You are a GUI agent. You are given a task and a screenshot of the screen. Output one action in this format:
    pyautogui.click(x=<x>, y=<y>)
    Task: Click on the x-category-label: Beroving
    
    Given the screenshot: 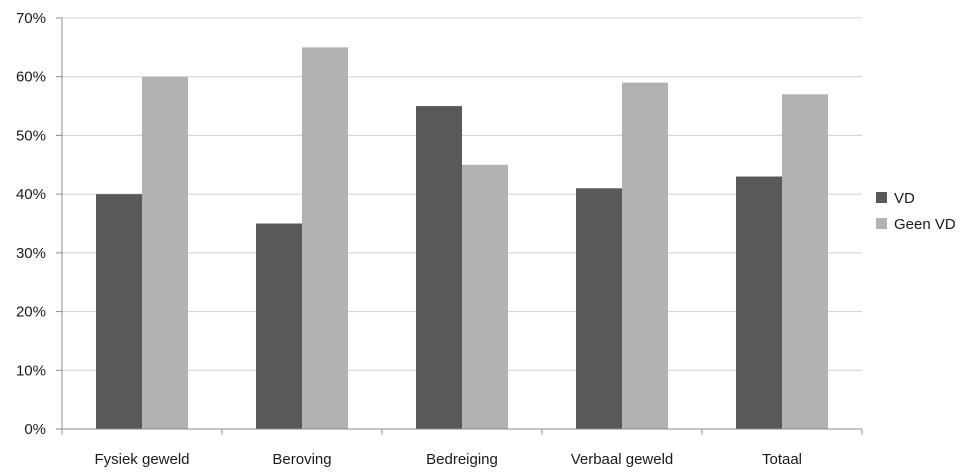 What is the action you would take?
    pyautogui.click(x=301, y=459)
    